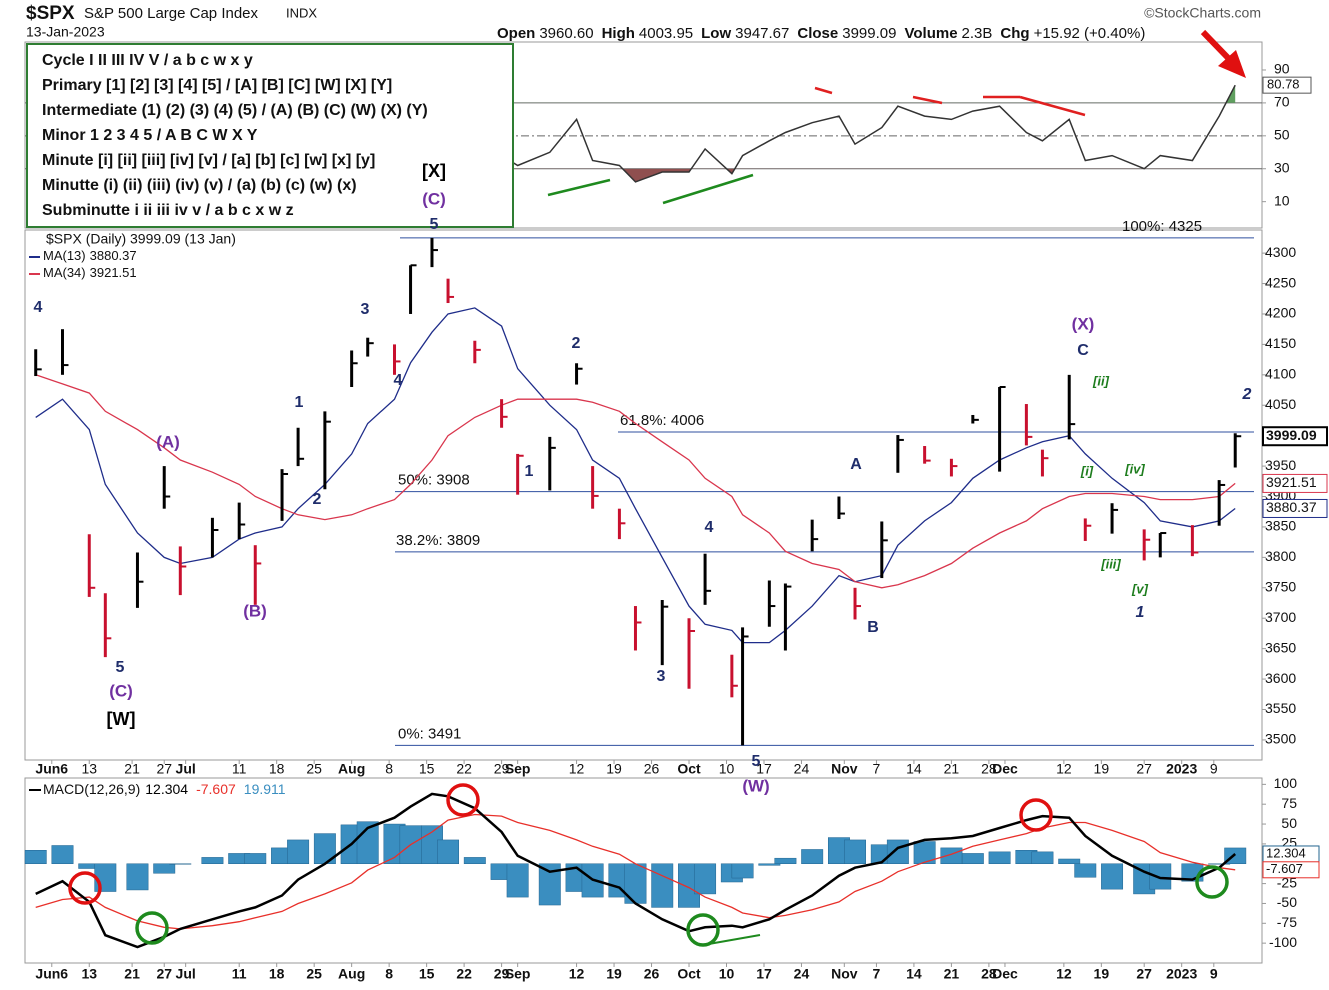 The height and width of the screenshot is (990, 1329). What do you see at coordinates (930, 33) in the screenshot?
I see `quote-label: Volume` at bounding box center [930, 33].